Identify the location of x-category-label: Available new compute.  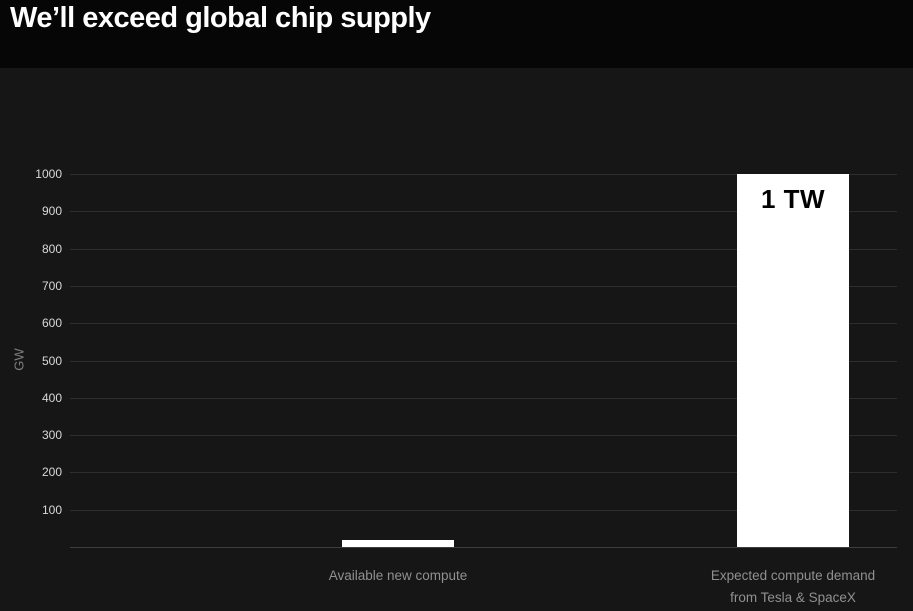
(398, 575).